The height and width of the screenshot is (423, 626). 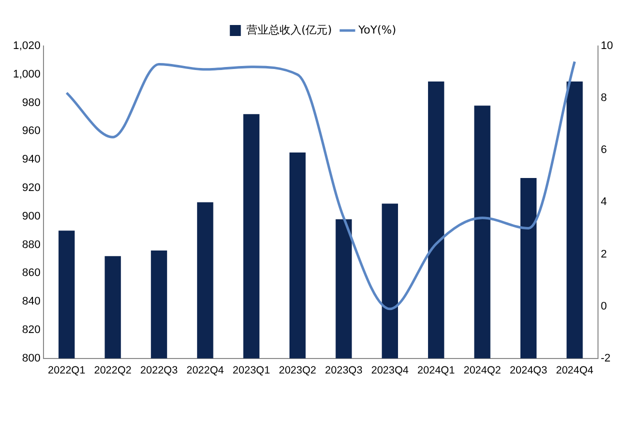 What do you see at coordinates (603, 254) in the screenshot?
I see `y2-tick-label: 2` at bounding box center [603, 254].